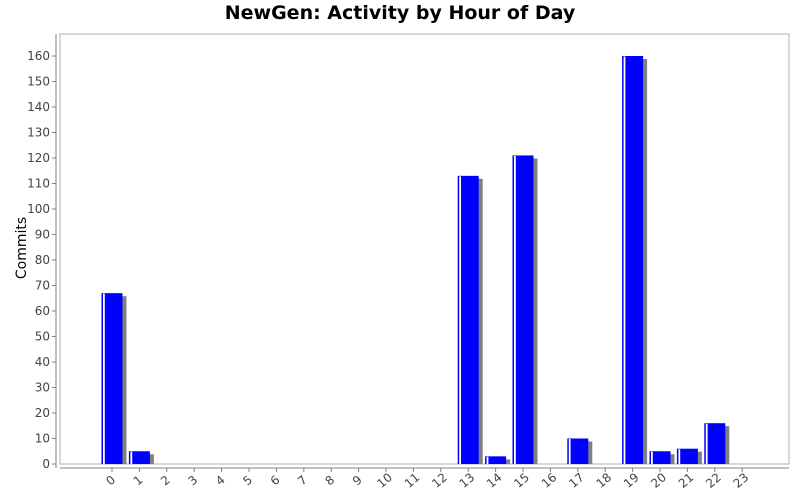 The height and width of the screenshot is (500, 800). Describe the element at coordinates (494, 480) in the screenshot. I see `x-tick-label: 14` at that location.